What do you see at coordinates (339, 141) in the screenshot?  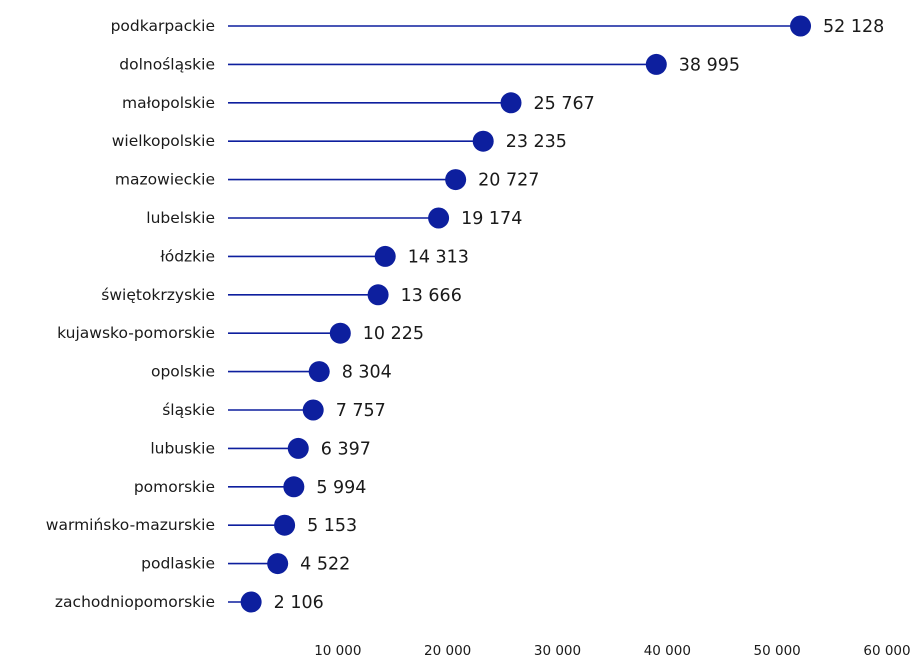 I see `data-row: wielkopolskie 23 235` at bounding box center [339, 141].